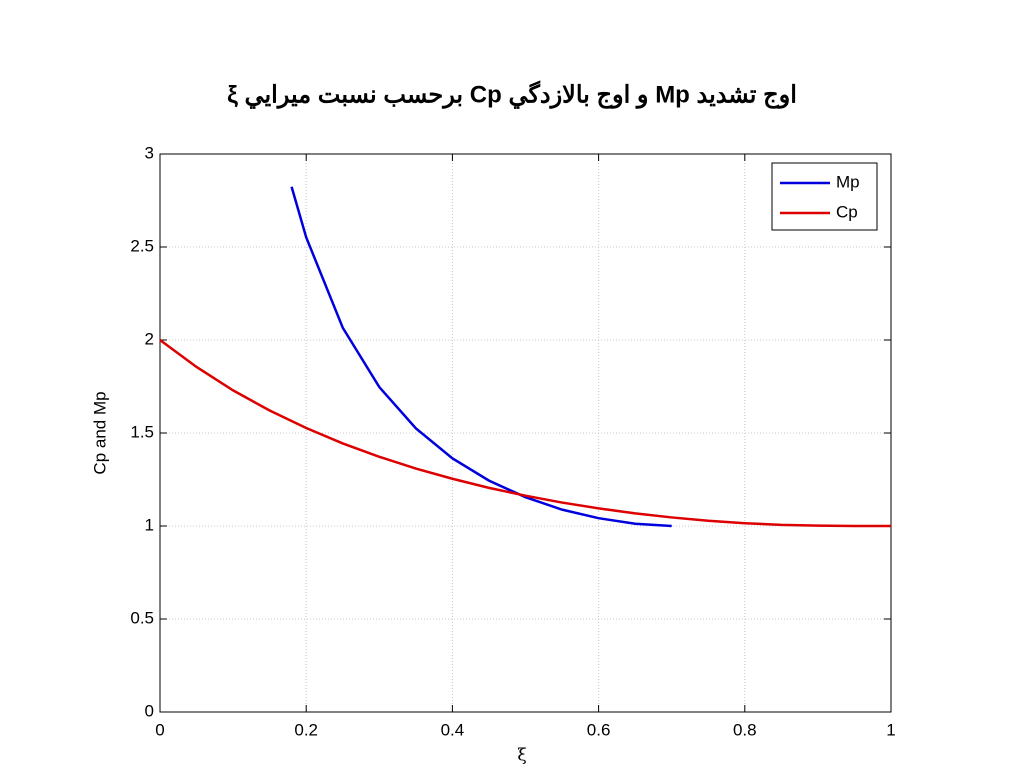 The height and width of the screenshot is (768, 1024). What do you see at coordinates (142, 431) in the screenshot?
I see `y-tick-label: 1.5` at bounding box center [142, 431].